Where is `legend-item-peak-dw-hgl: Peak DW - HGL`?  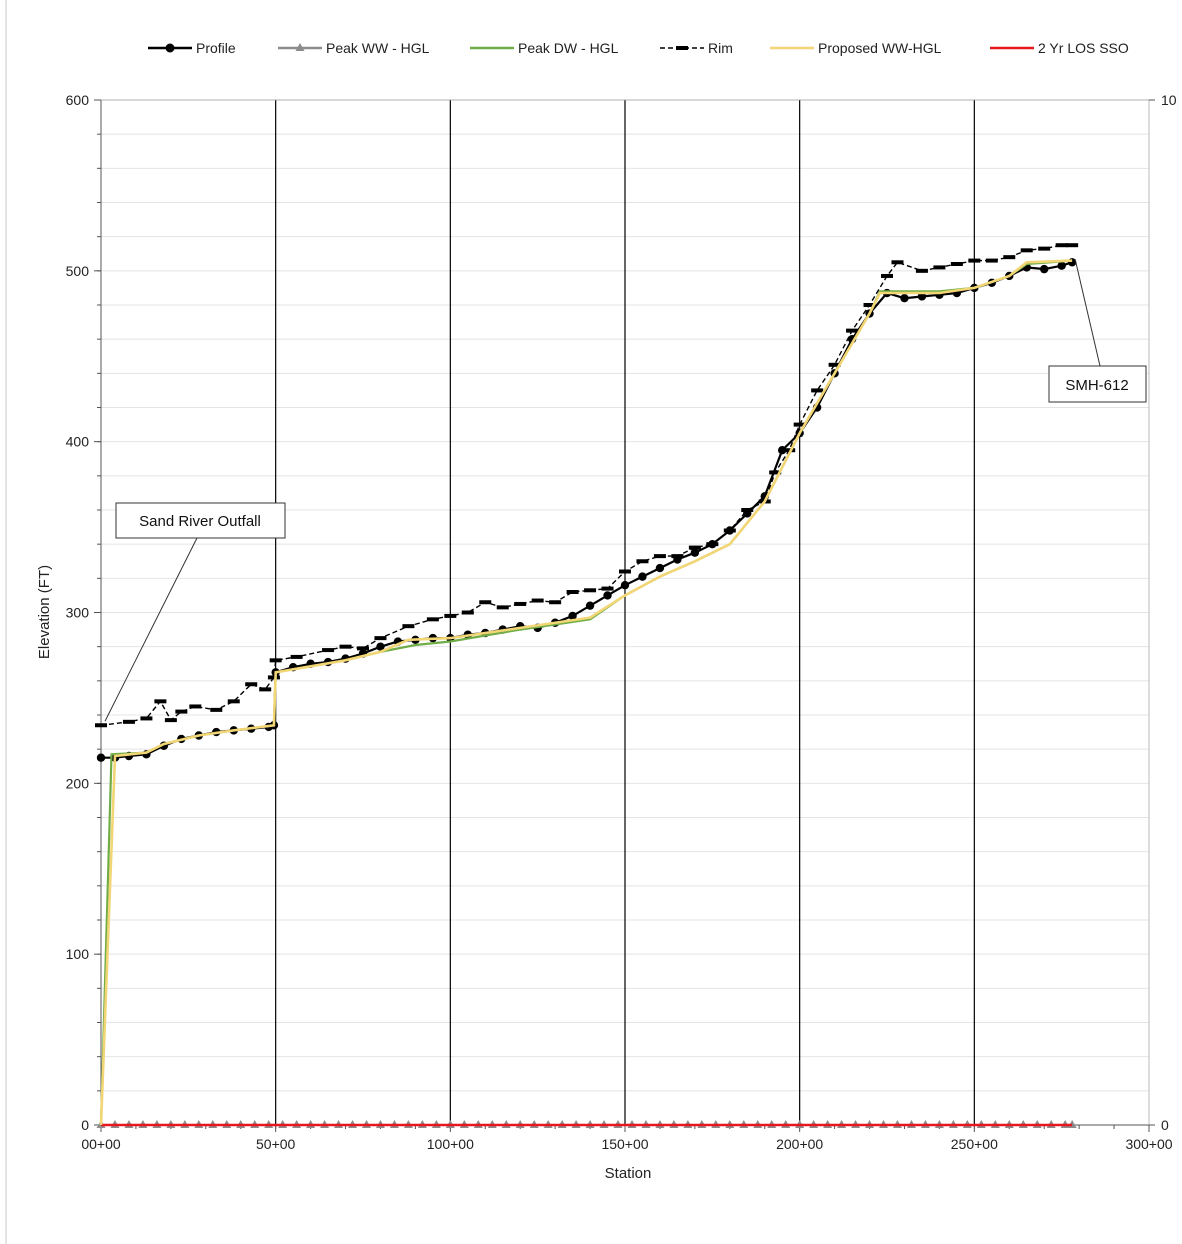 legend-item-peak-dw-hgl: Peak DW - HGL is located at coordinates (544, 48).